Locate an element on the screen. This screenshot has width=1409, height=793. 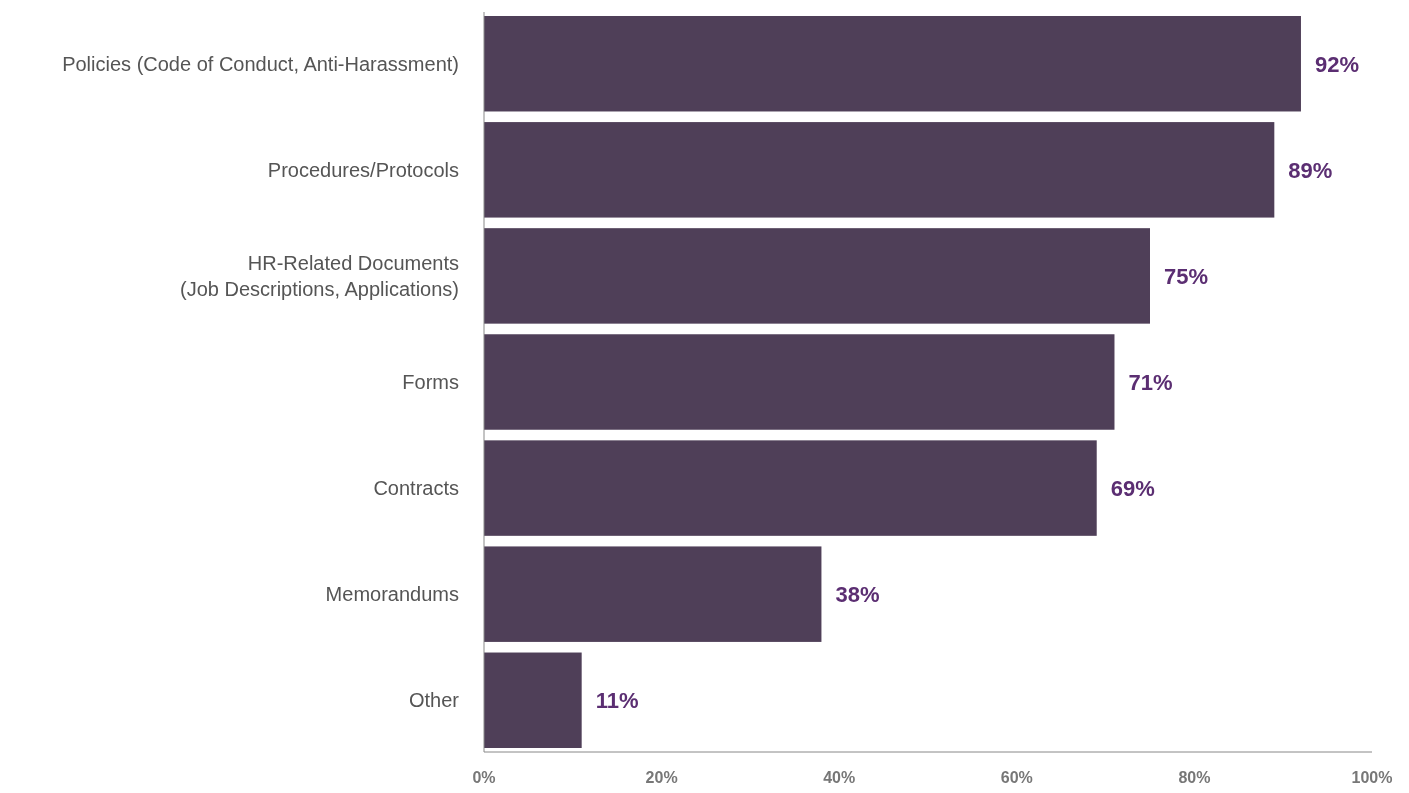
data-label: 38% is located at coordinates (857, 595).